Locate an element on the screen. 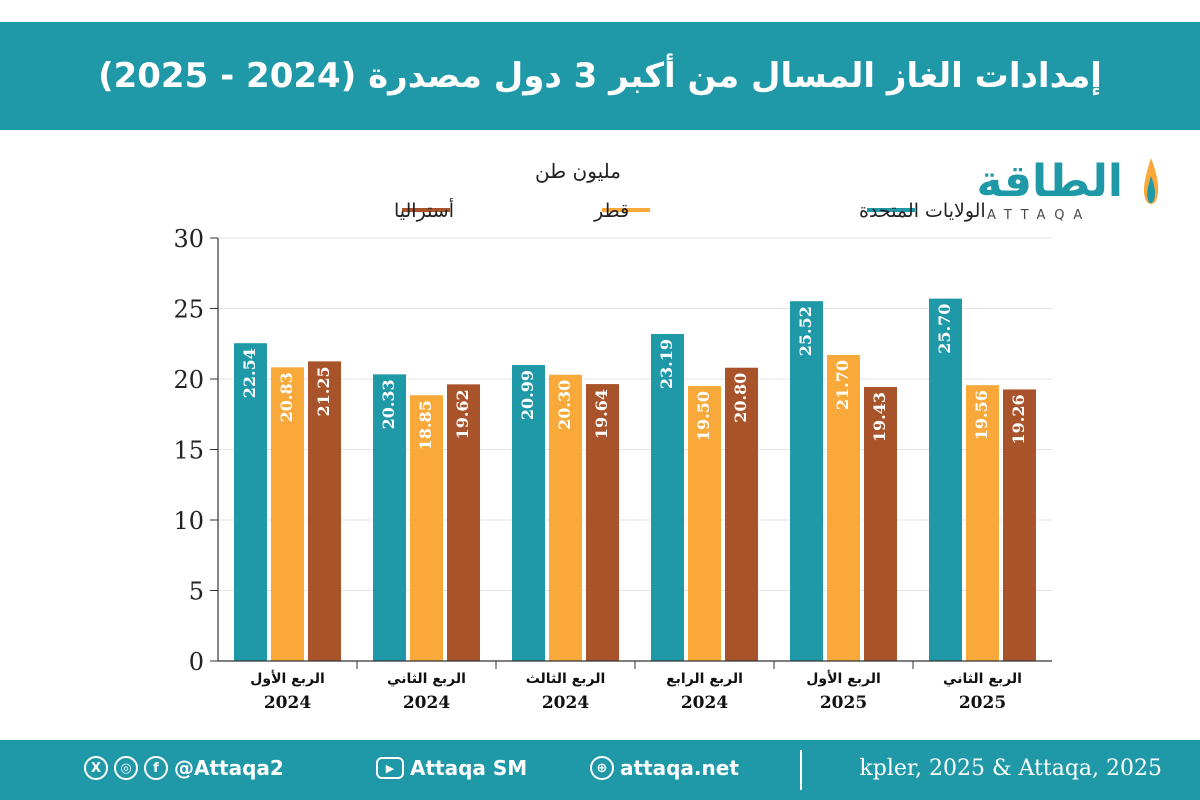 Image resolution: width=1200 pixels, height=800 pixels. bar-value-label: 20.80 is located at coordinates (740, 398).